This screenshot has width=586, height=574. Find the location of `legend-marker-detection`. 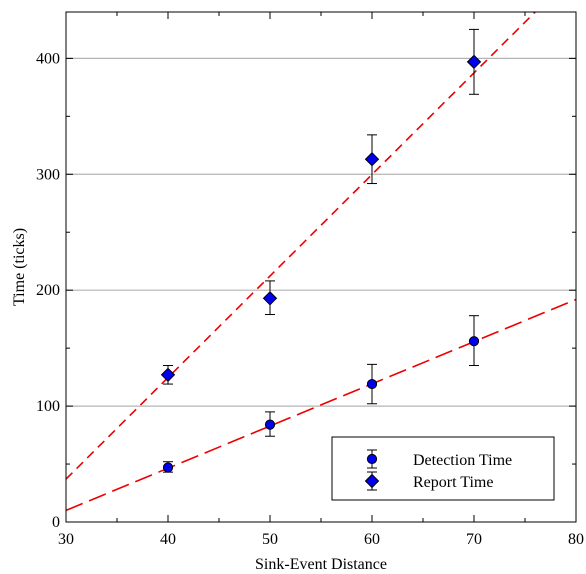

legend-marker-detection is located at coordinates (372, 459).